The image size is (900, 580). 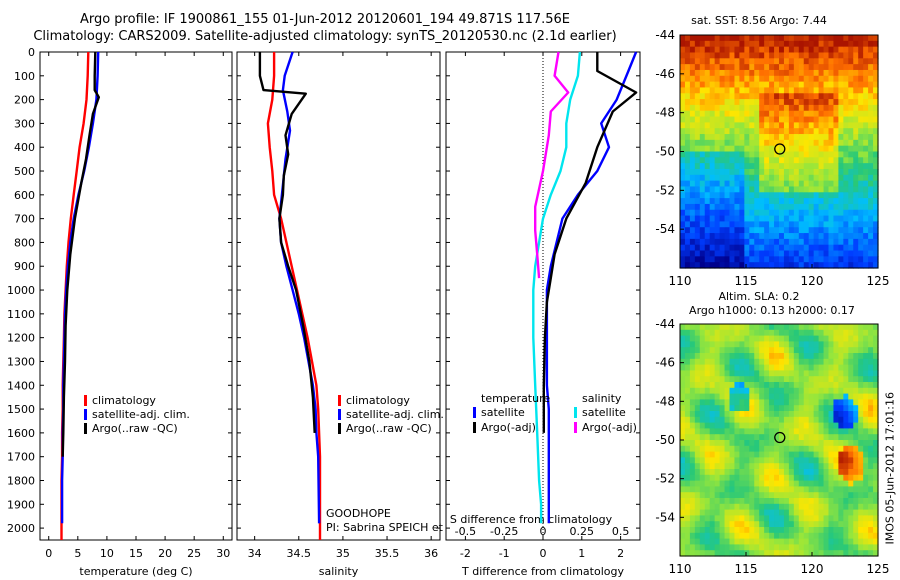 What do you see at coordinates (24, 123) in the screenshot?
I see `ytick-label: 300` at bounding box center [24, 123].